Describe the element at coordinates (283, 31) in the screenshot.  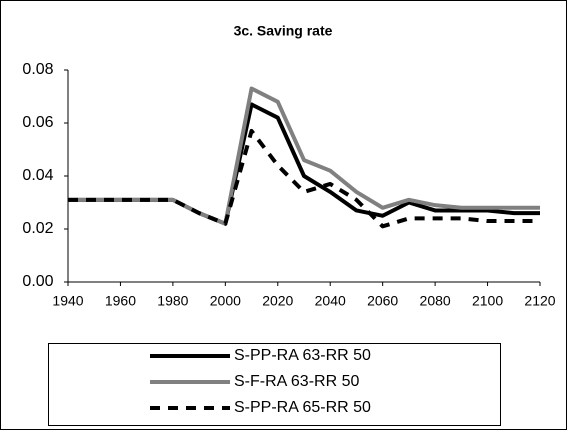
I see `chart-title: 3c. Saving rate` at that location.